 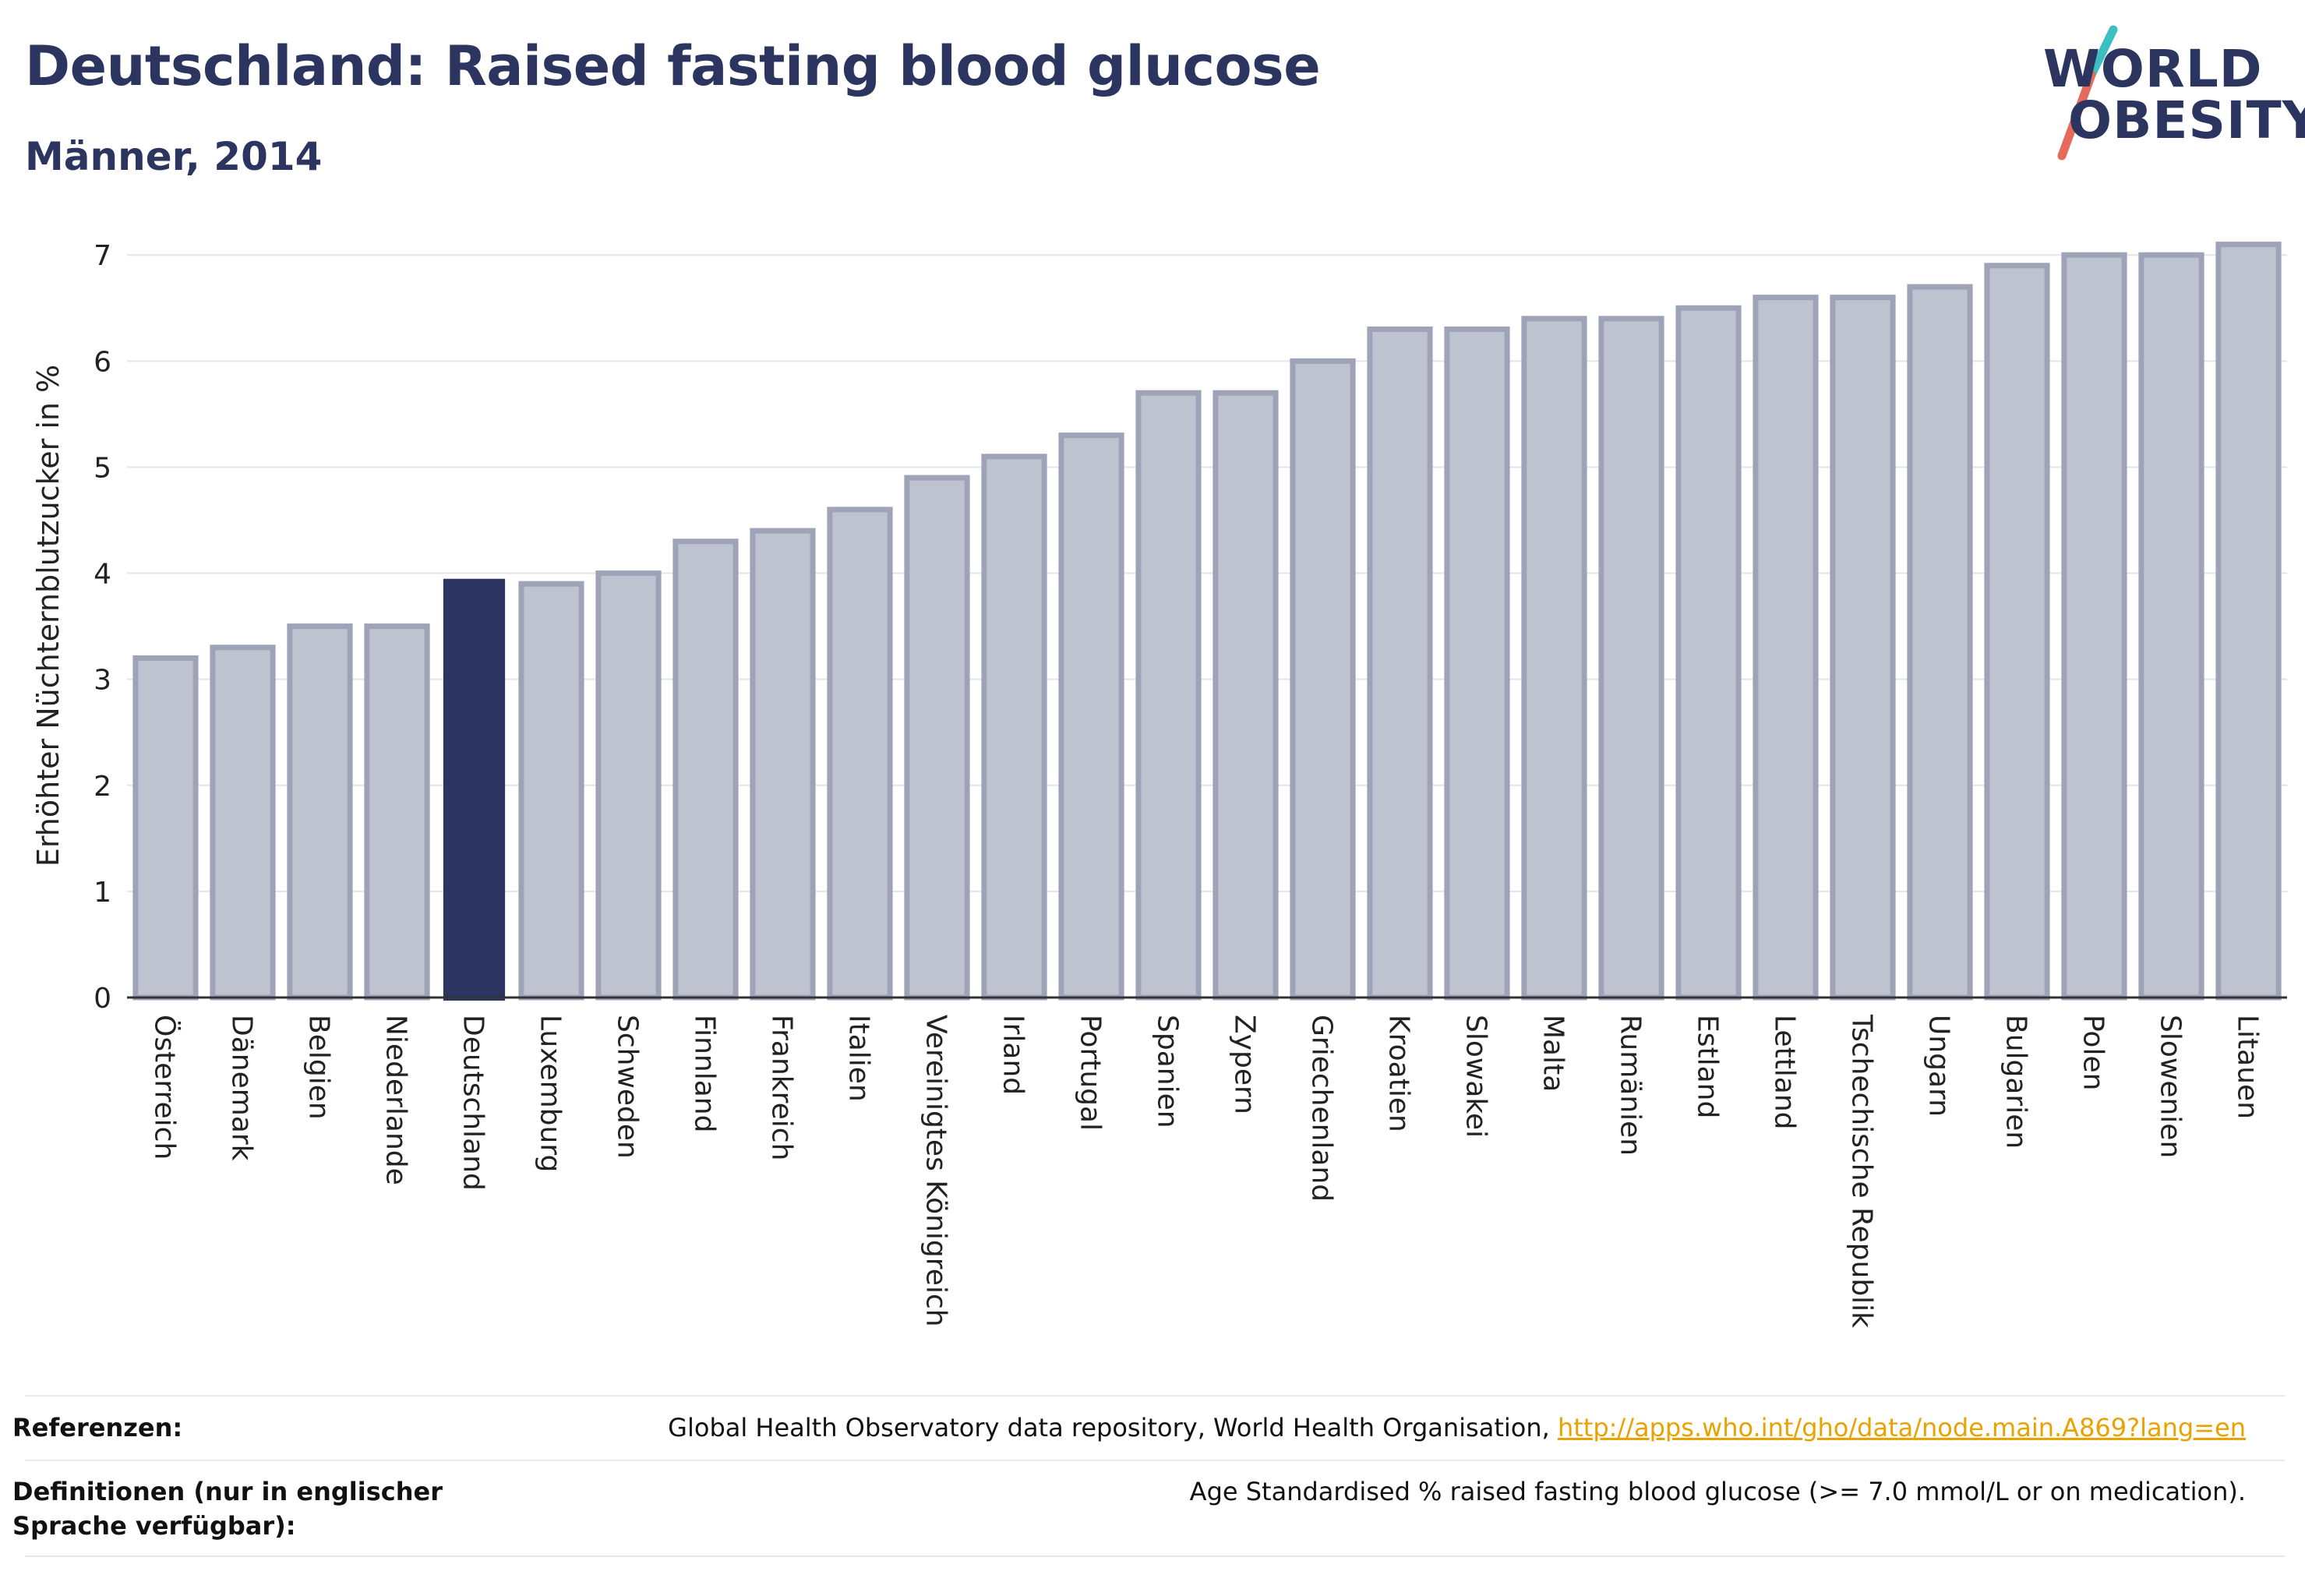 What do you see at coordinates (1155, 1395) in the screenshot?
I see `footer-divider-top` at bounding box center [1155, 1395].